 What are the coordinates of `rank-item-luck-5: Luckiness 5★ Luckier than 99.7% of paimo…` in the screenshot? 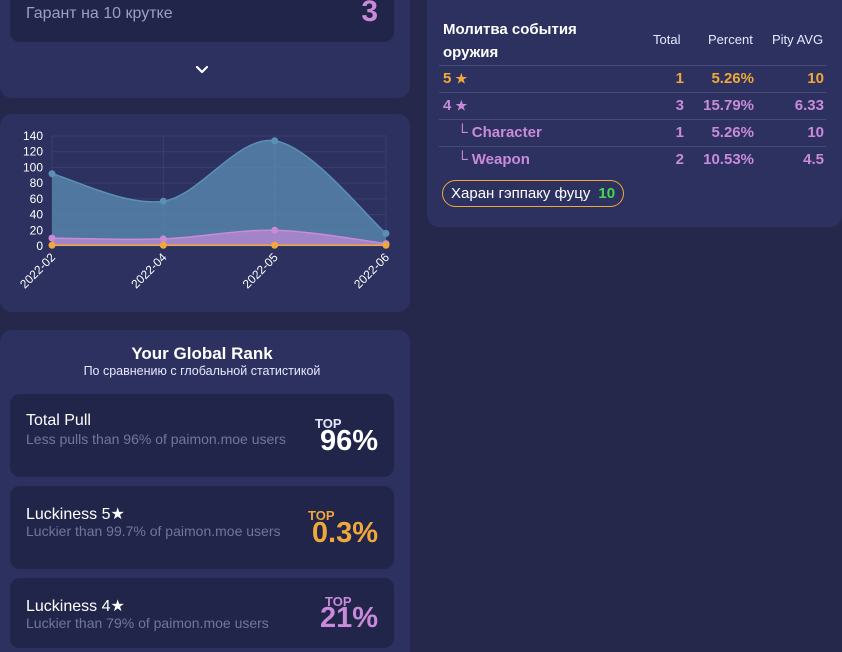 It's located at (202, 527).